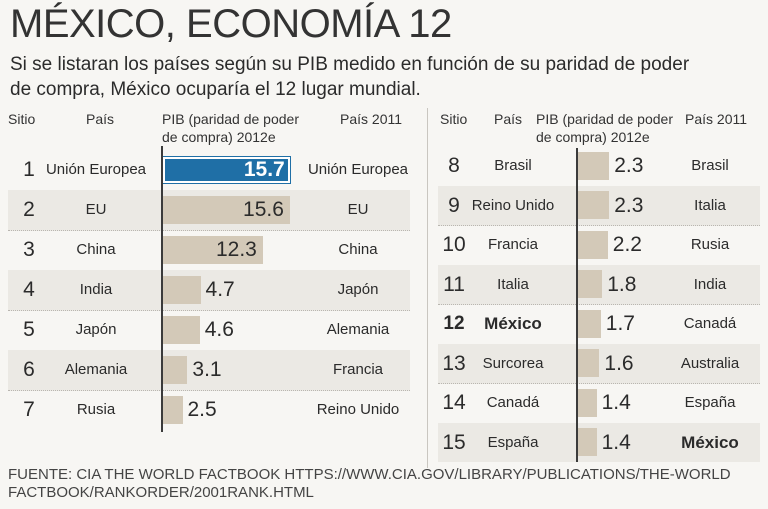  What do you see at coordinates (513, 442) in the screenshot?
I see `country-cell: España` at bounding box center [513, 442].